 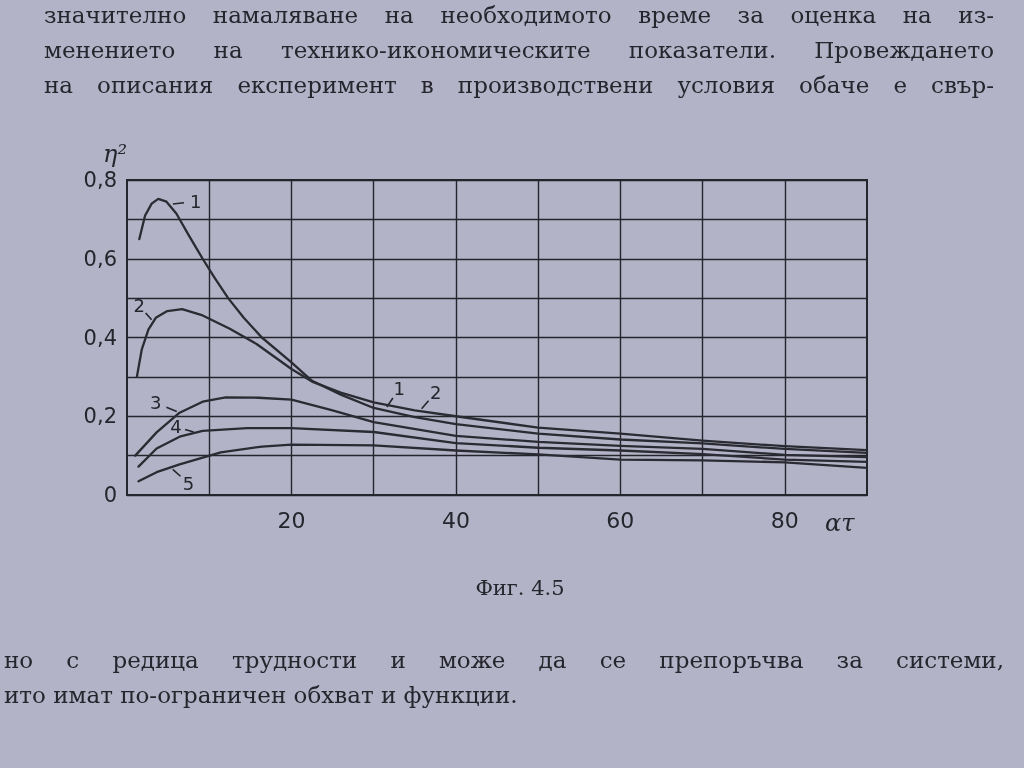 I want to click on text: менението на технико-икономическите показатели. Провеждането, so click(x=519, y=50).